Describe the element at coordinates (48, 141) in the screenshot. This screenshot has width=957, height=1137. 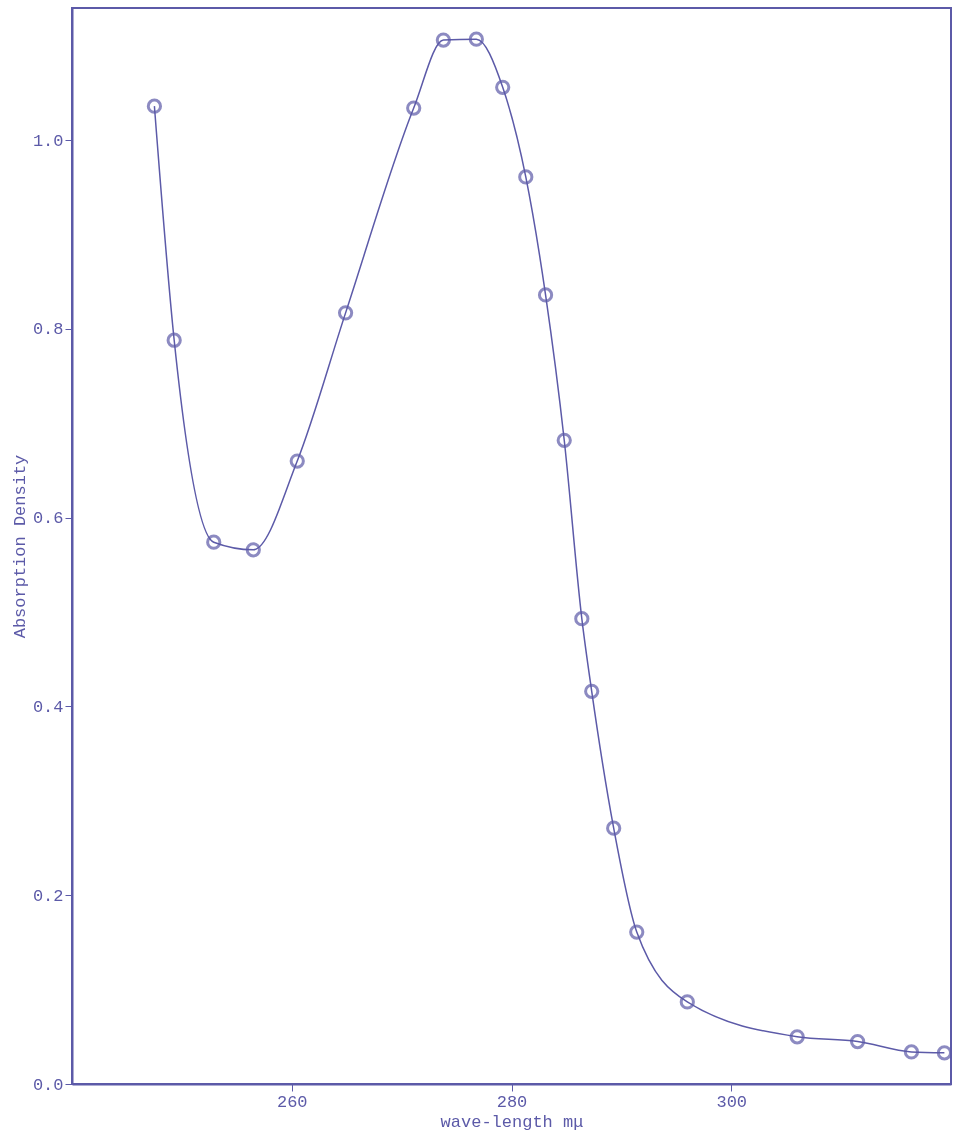
I see `y-tick-label: 1.0` at that location.